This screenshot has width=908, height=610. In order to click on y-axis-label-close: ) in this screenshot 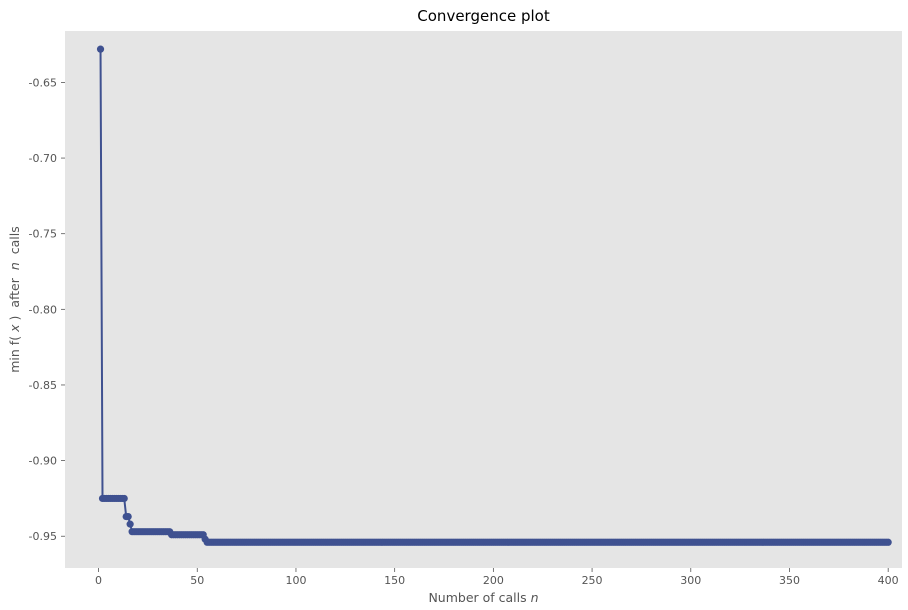, I will do `click(14, 318)`.